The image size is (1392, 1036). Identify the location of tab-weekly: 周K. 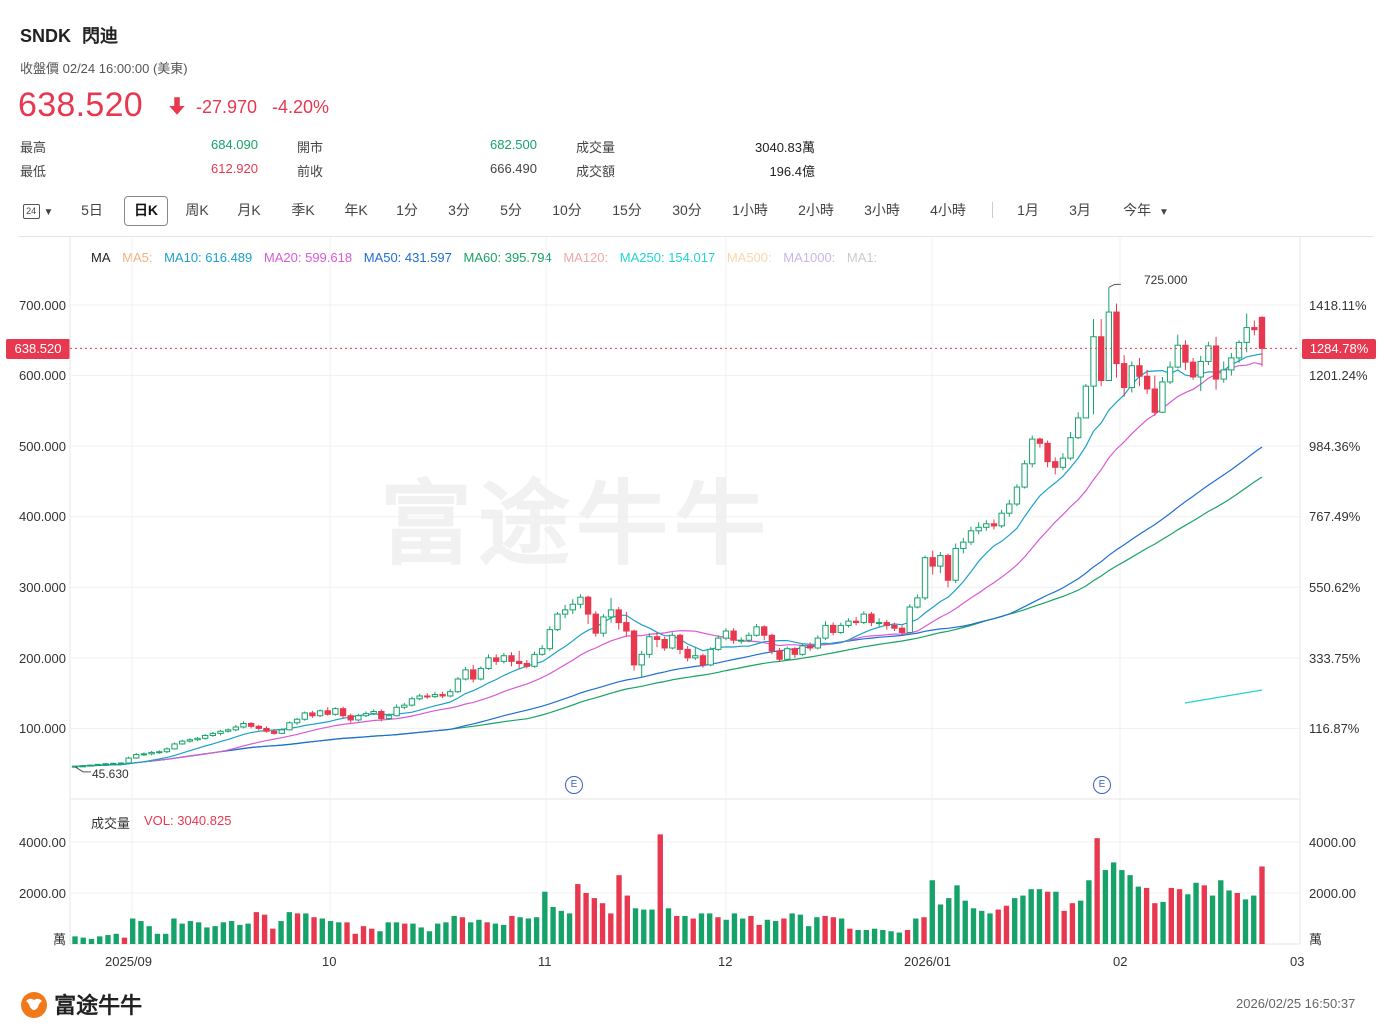
(197, 210).